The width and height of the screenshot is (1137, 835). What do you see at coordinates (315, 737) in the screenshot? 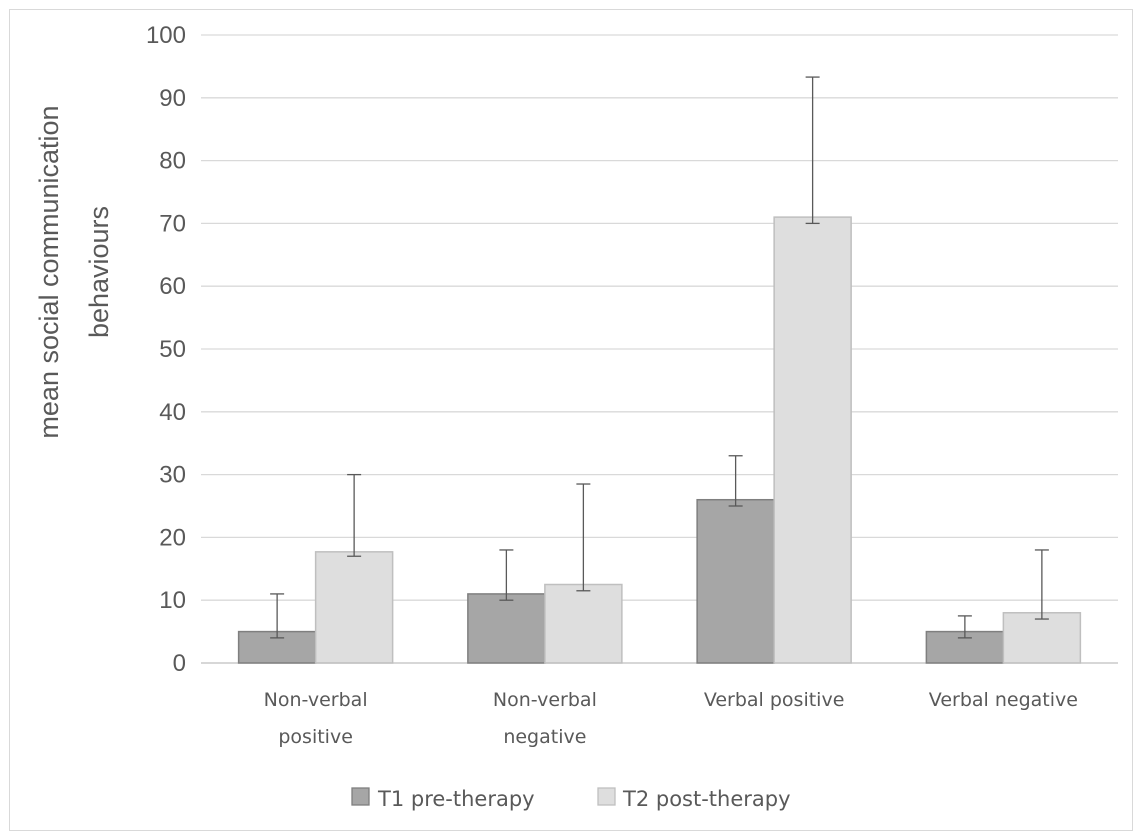
I see `category-label: positive` at bounding box center [315, 737].